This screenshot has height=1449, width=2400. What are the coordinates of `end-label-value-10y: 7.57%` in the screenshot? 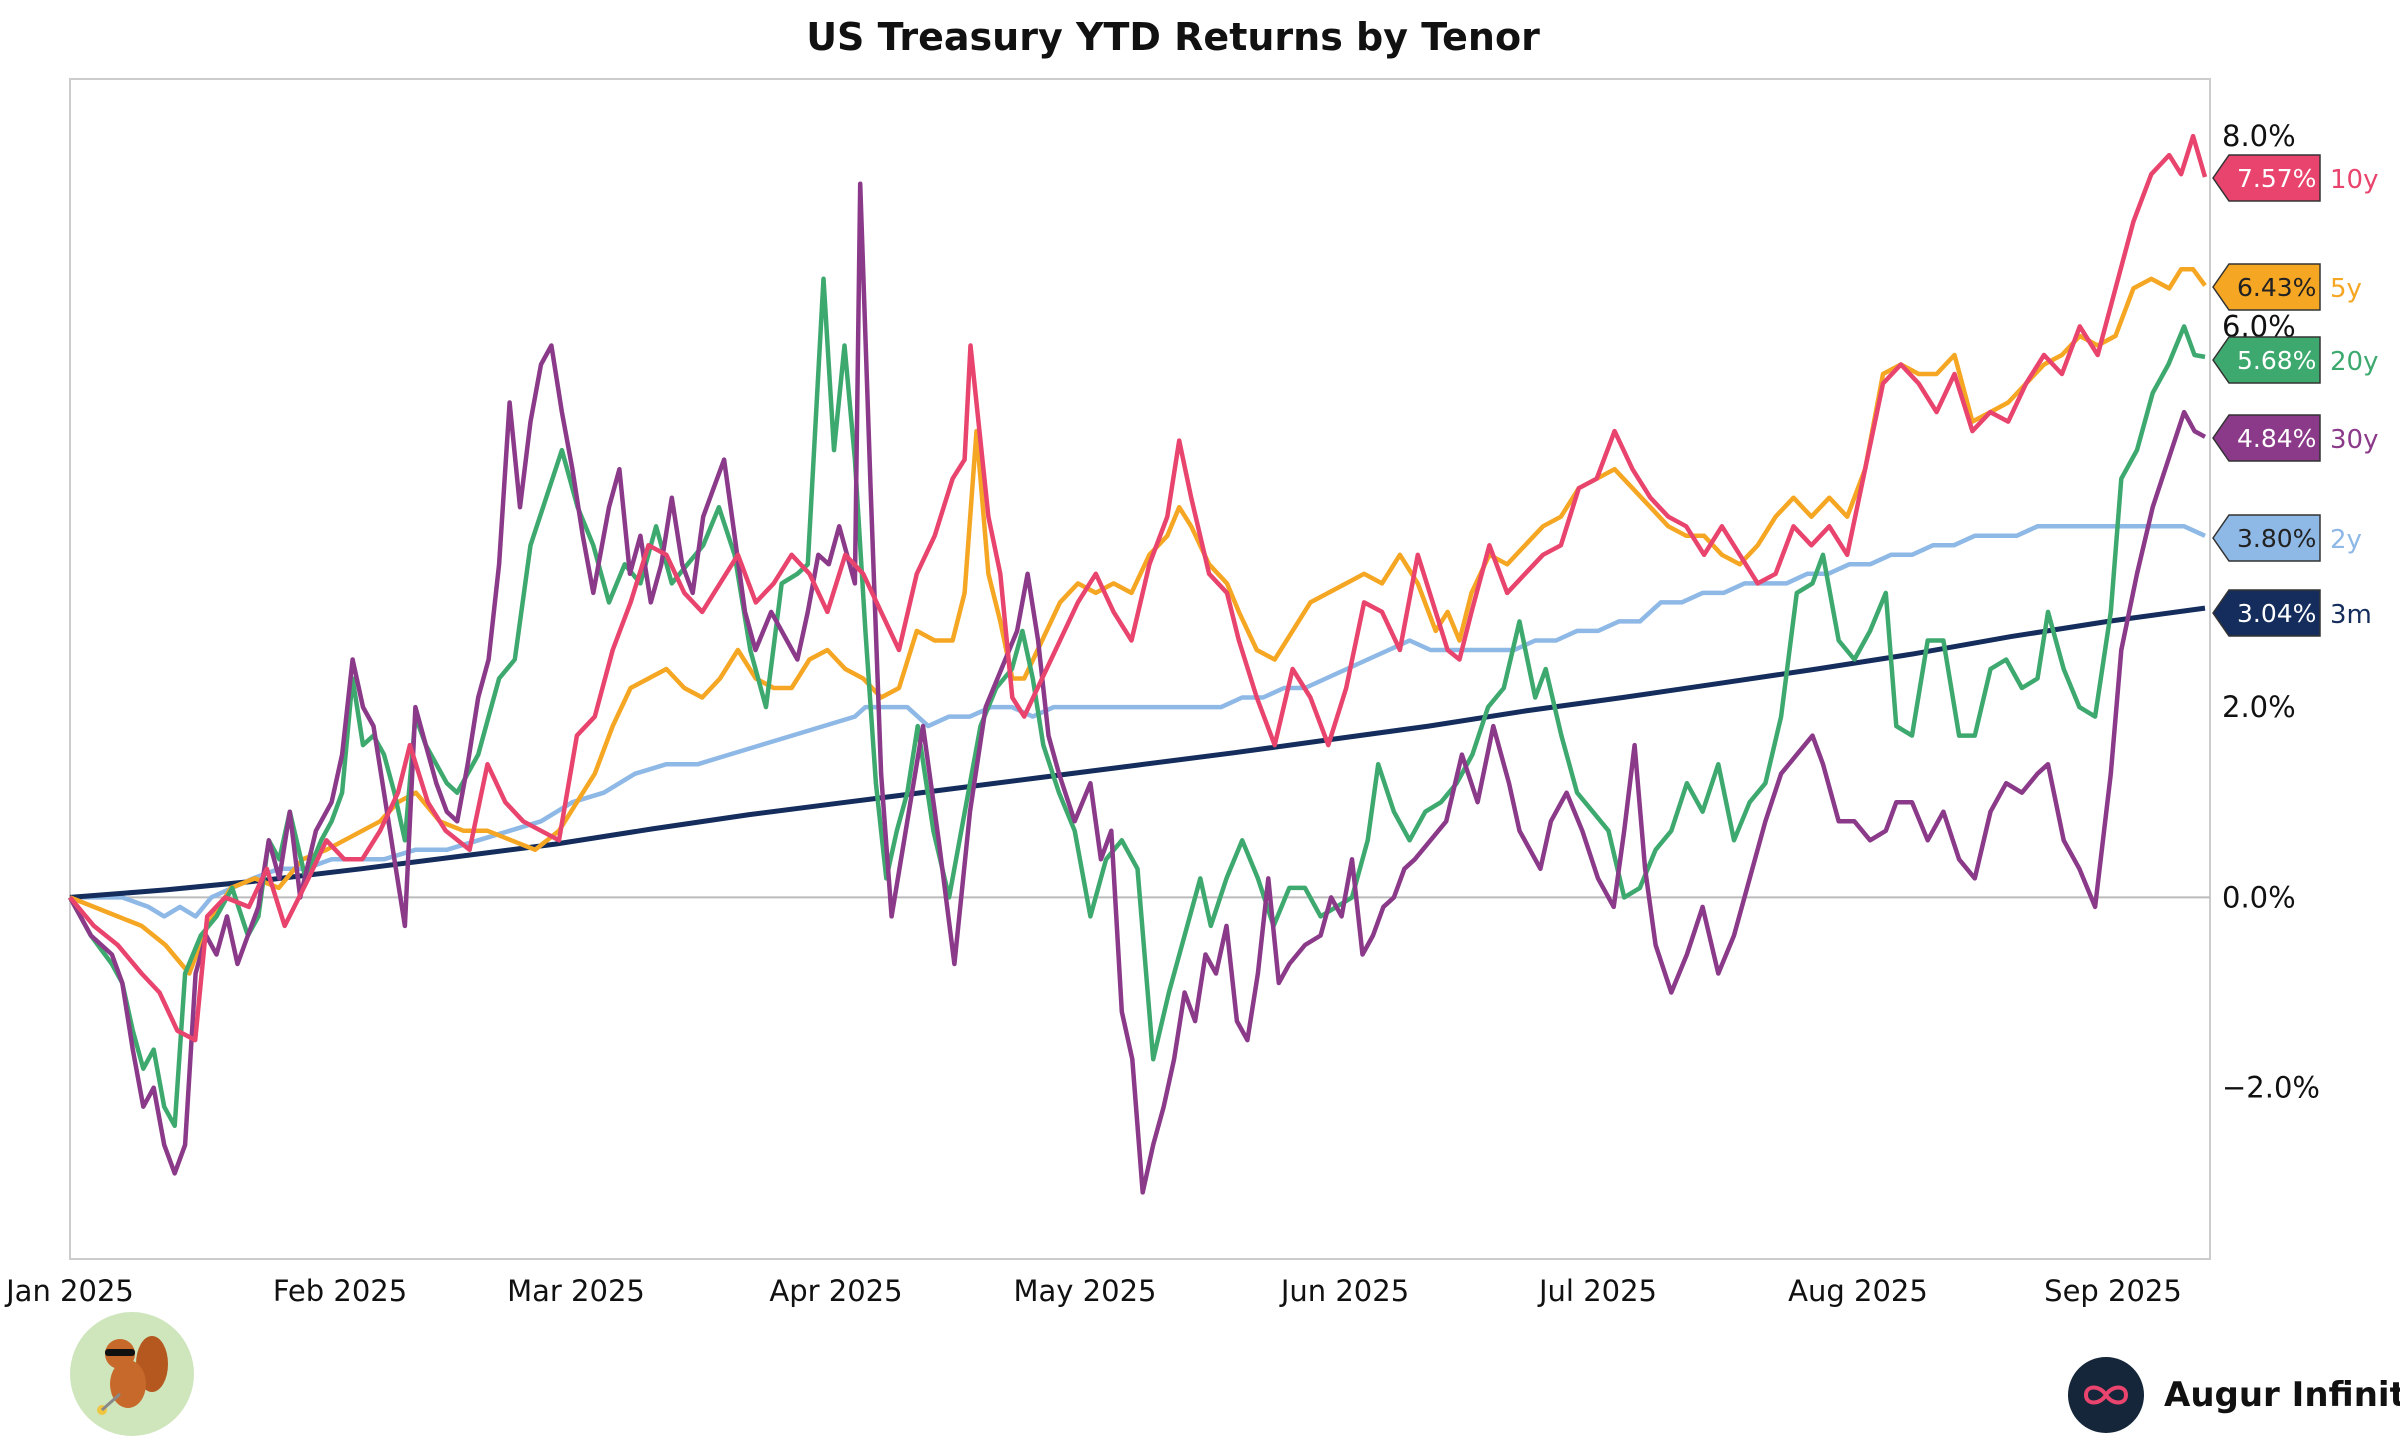 It's located at (2276, 178).